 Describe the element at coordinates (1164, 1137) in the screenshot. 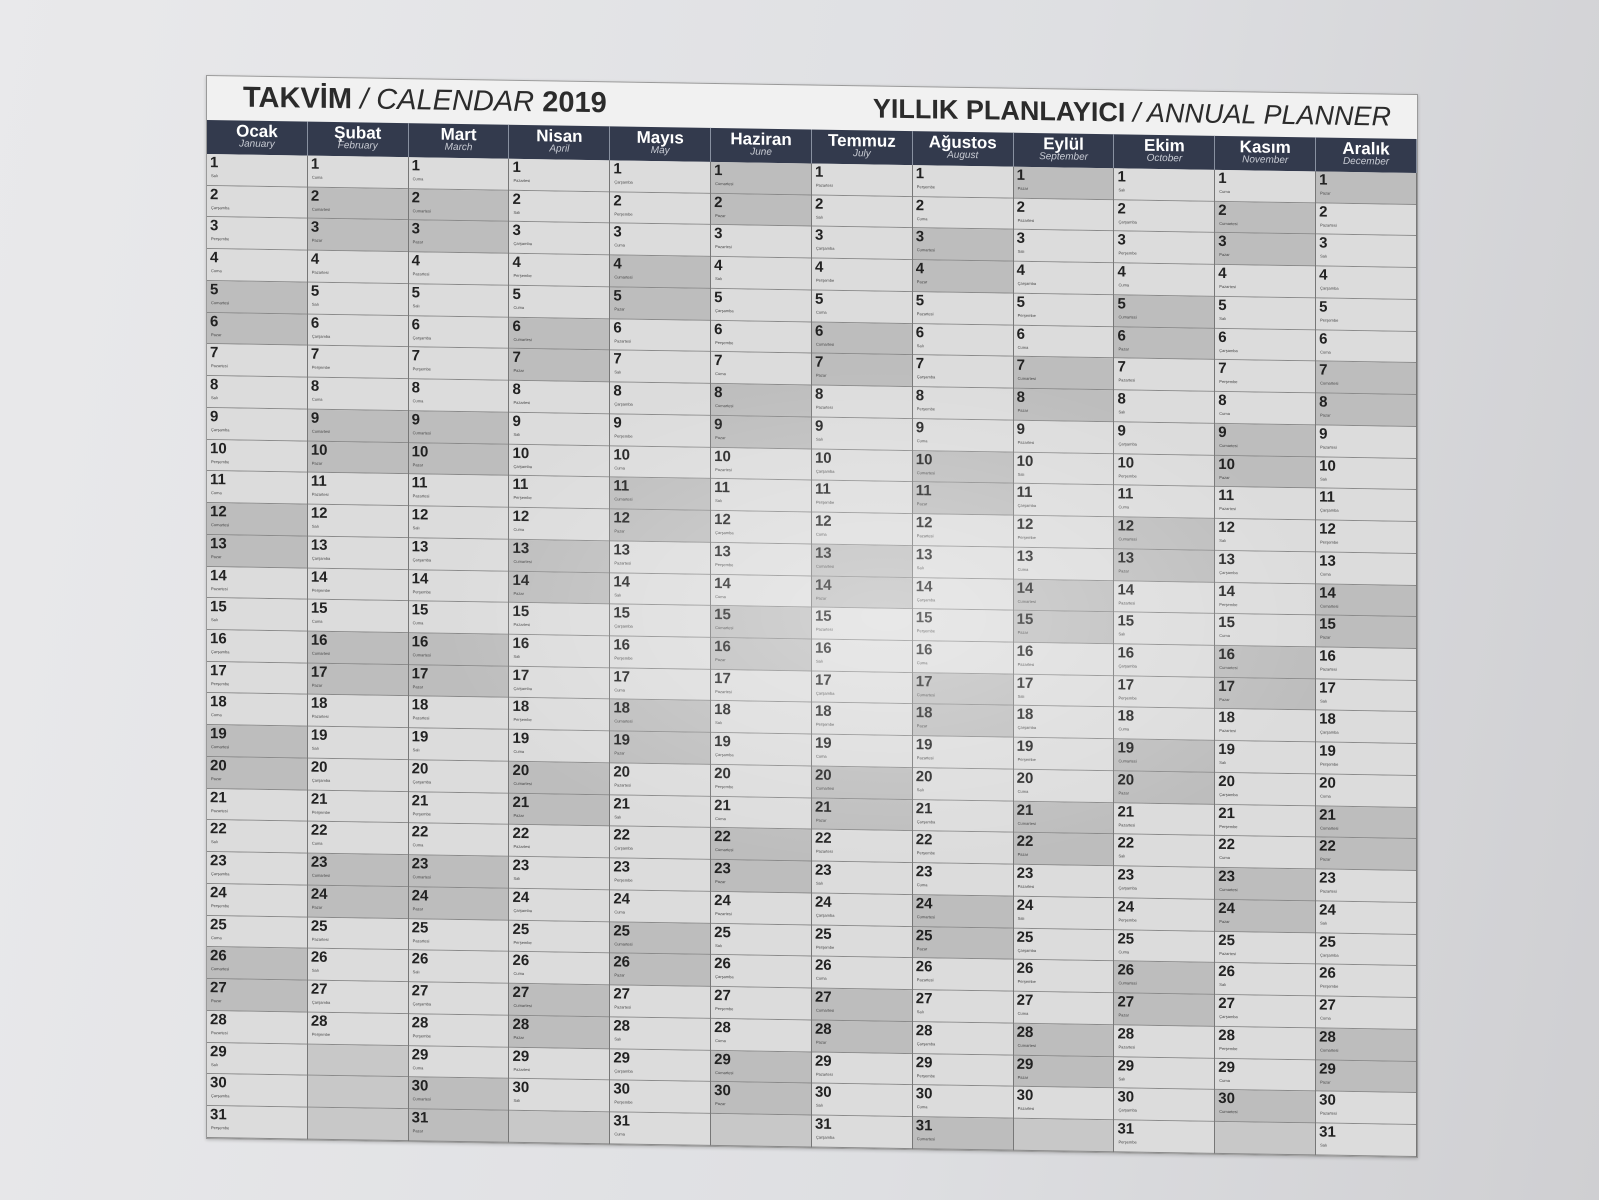

I see `day-cell: 31 Perşembe` at that location.